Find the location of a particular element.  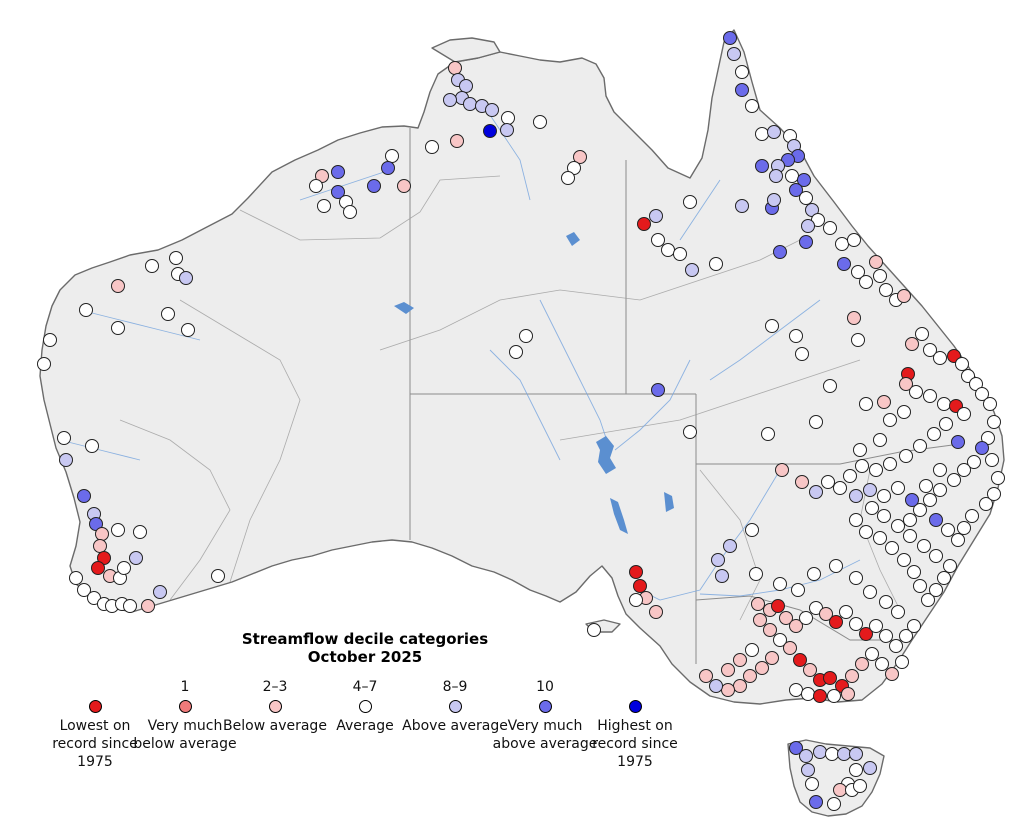

legend-label: Very much below average is located at coordinates (185, 735).